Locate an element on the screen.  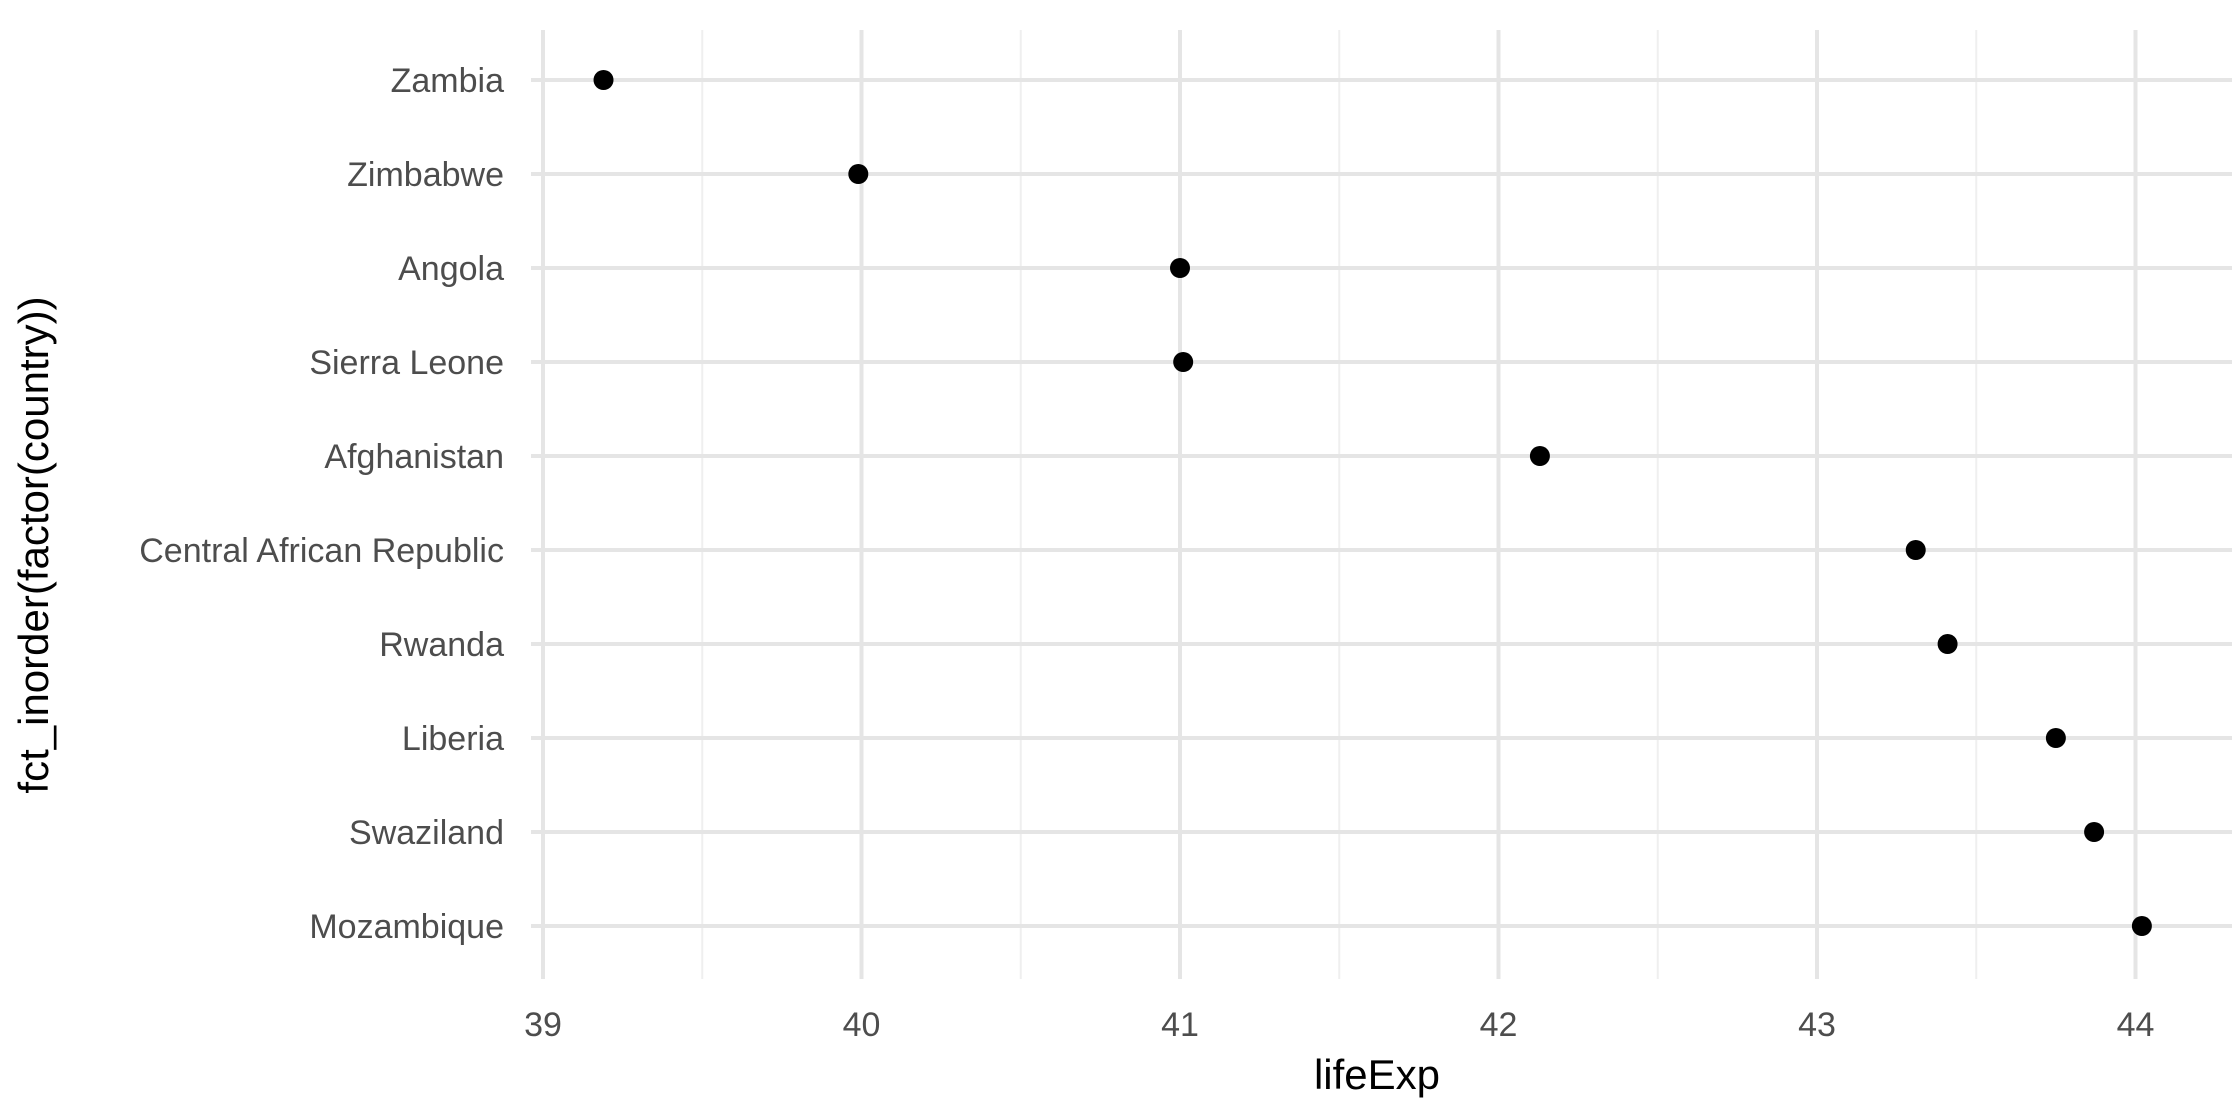
y-tick-label: Sierra Leone is located at coordinates (406, 363).